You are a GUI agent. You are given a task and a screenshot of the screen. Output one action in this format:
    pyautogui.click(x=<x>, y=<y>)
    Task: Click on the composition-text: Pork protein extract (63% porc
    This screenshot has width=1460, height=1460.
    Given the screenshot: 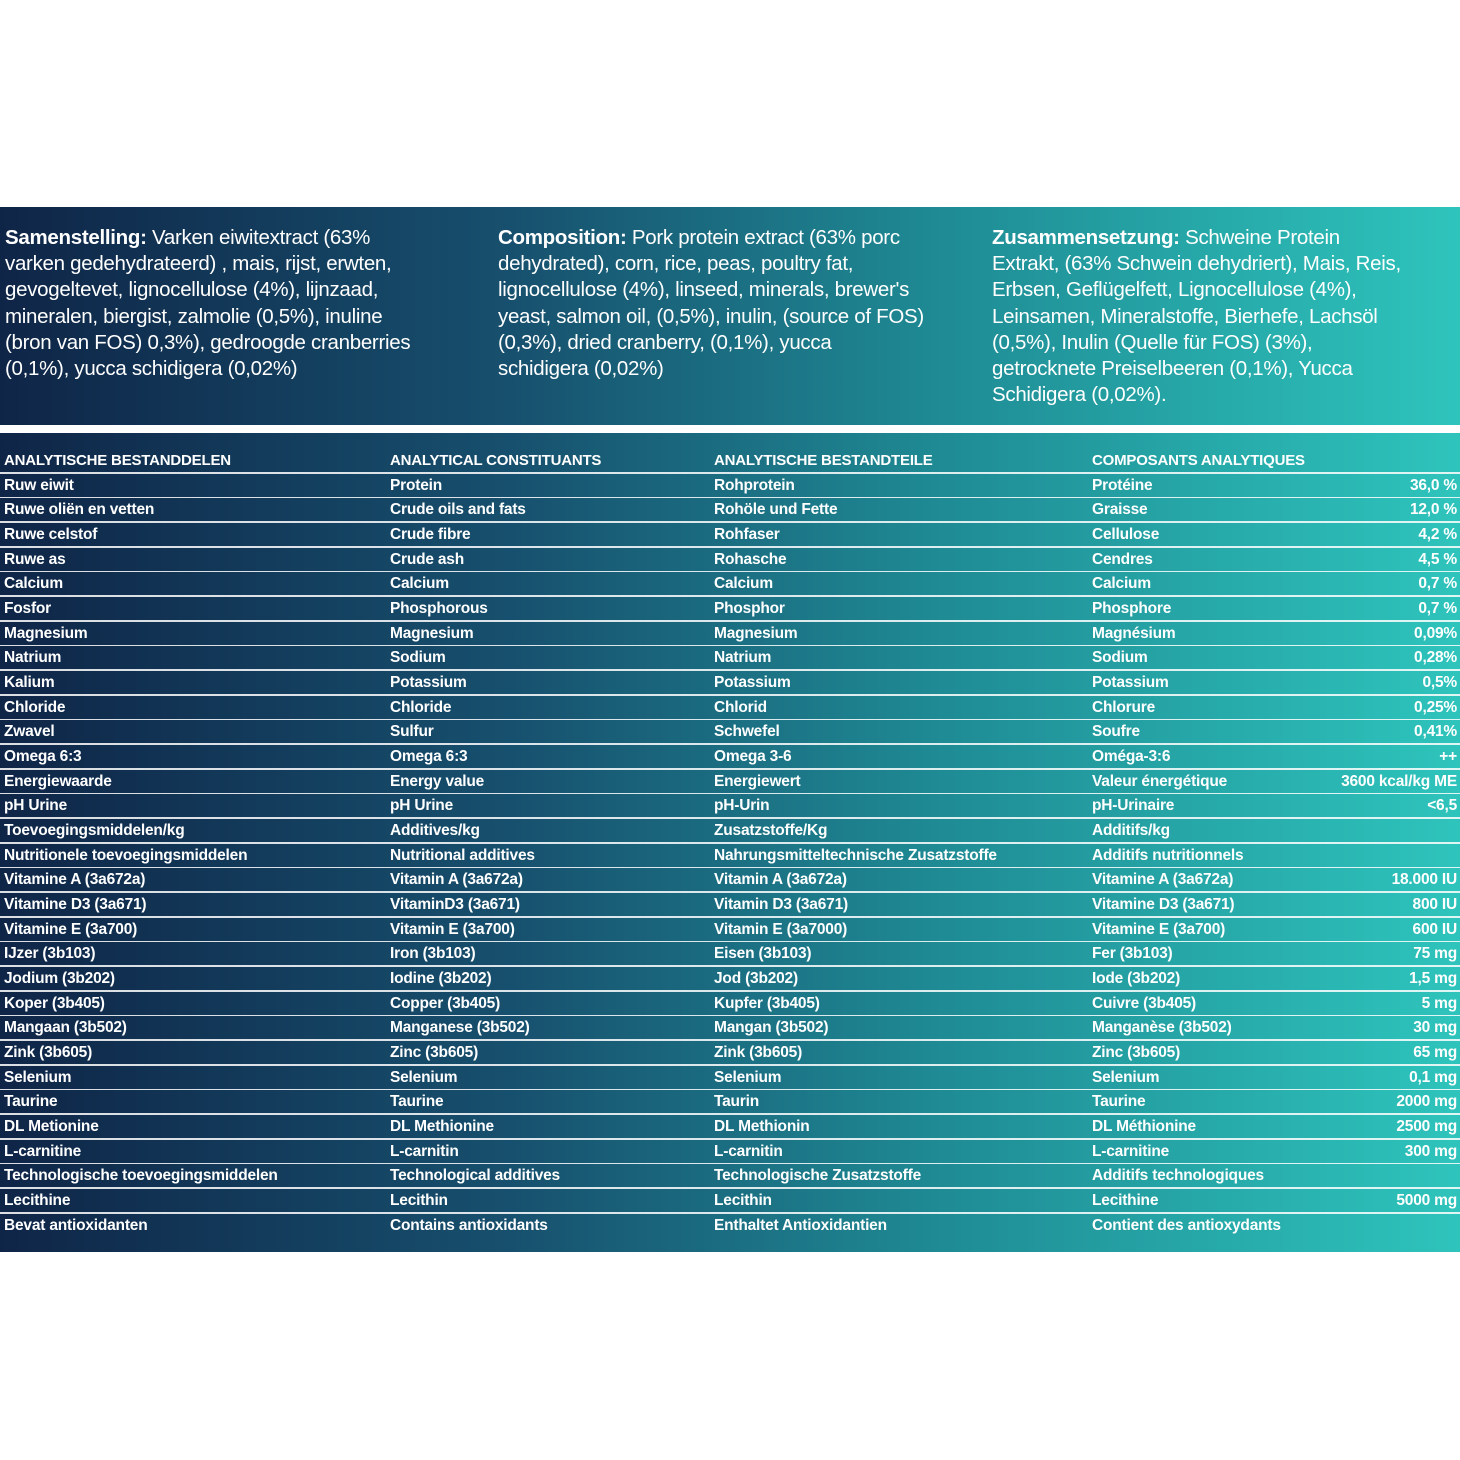 What is the action you would take?
    pyautogui.click(x=763, y=237)
    